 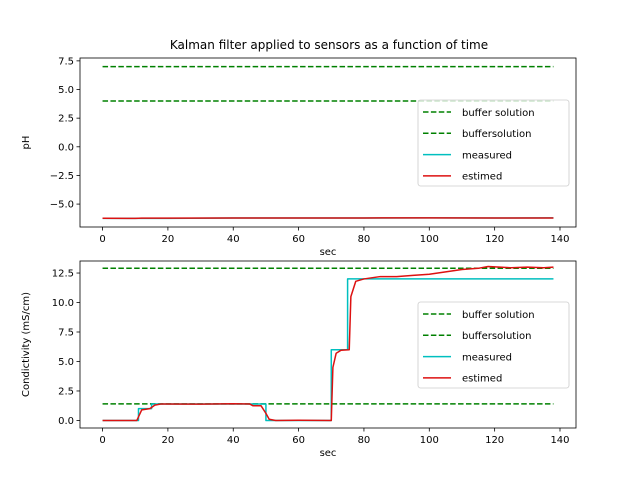 What do you see at coordinates (63, 303) in the screenshot?
I see `y-tick-label: 10.0` at bounding box center [63, 303].